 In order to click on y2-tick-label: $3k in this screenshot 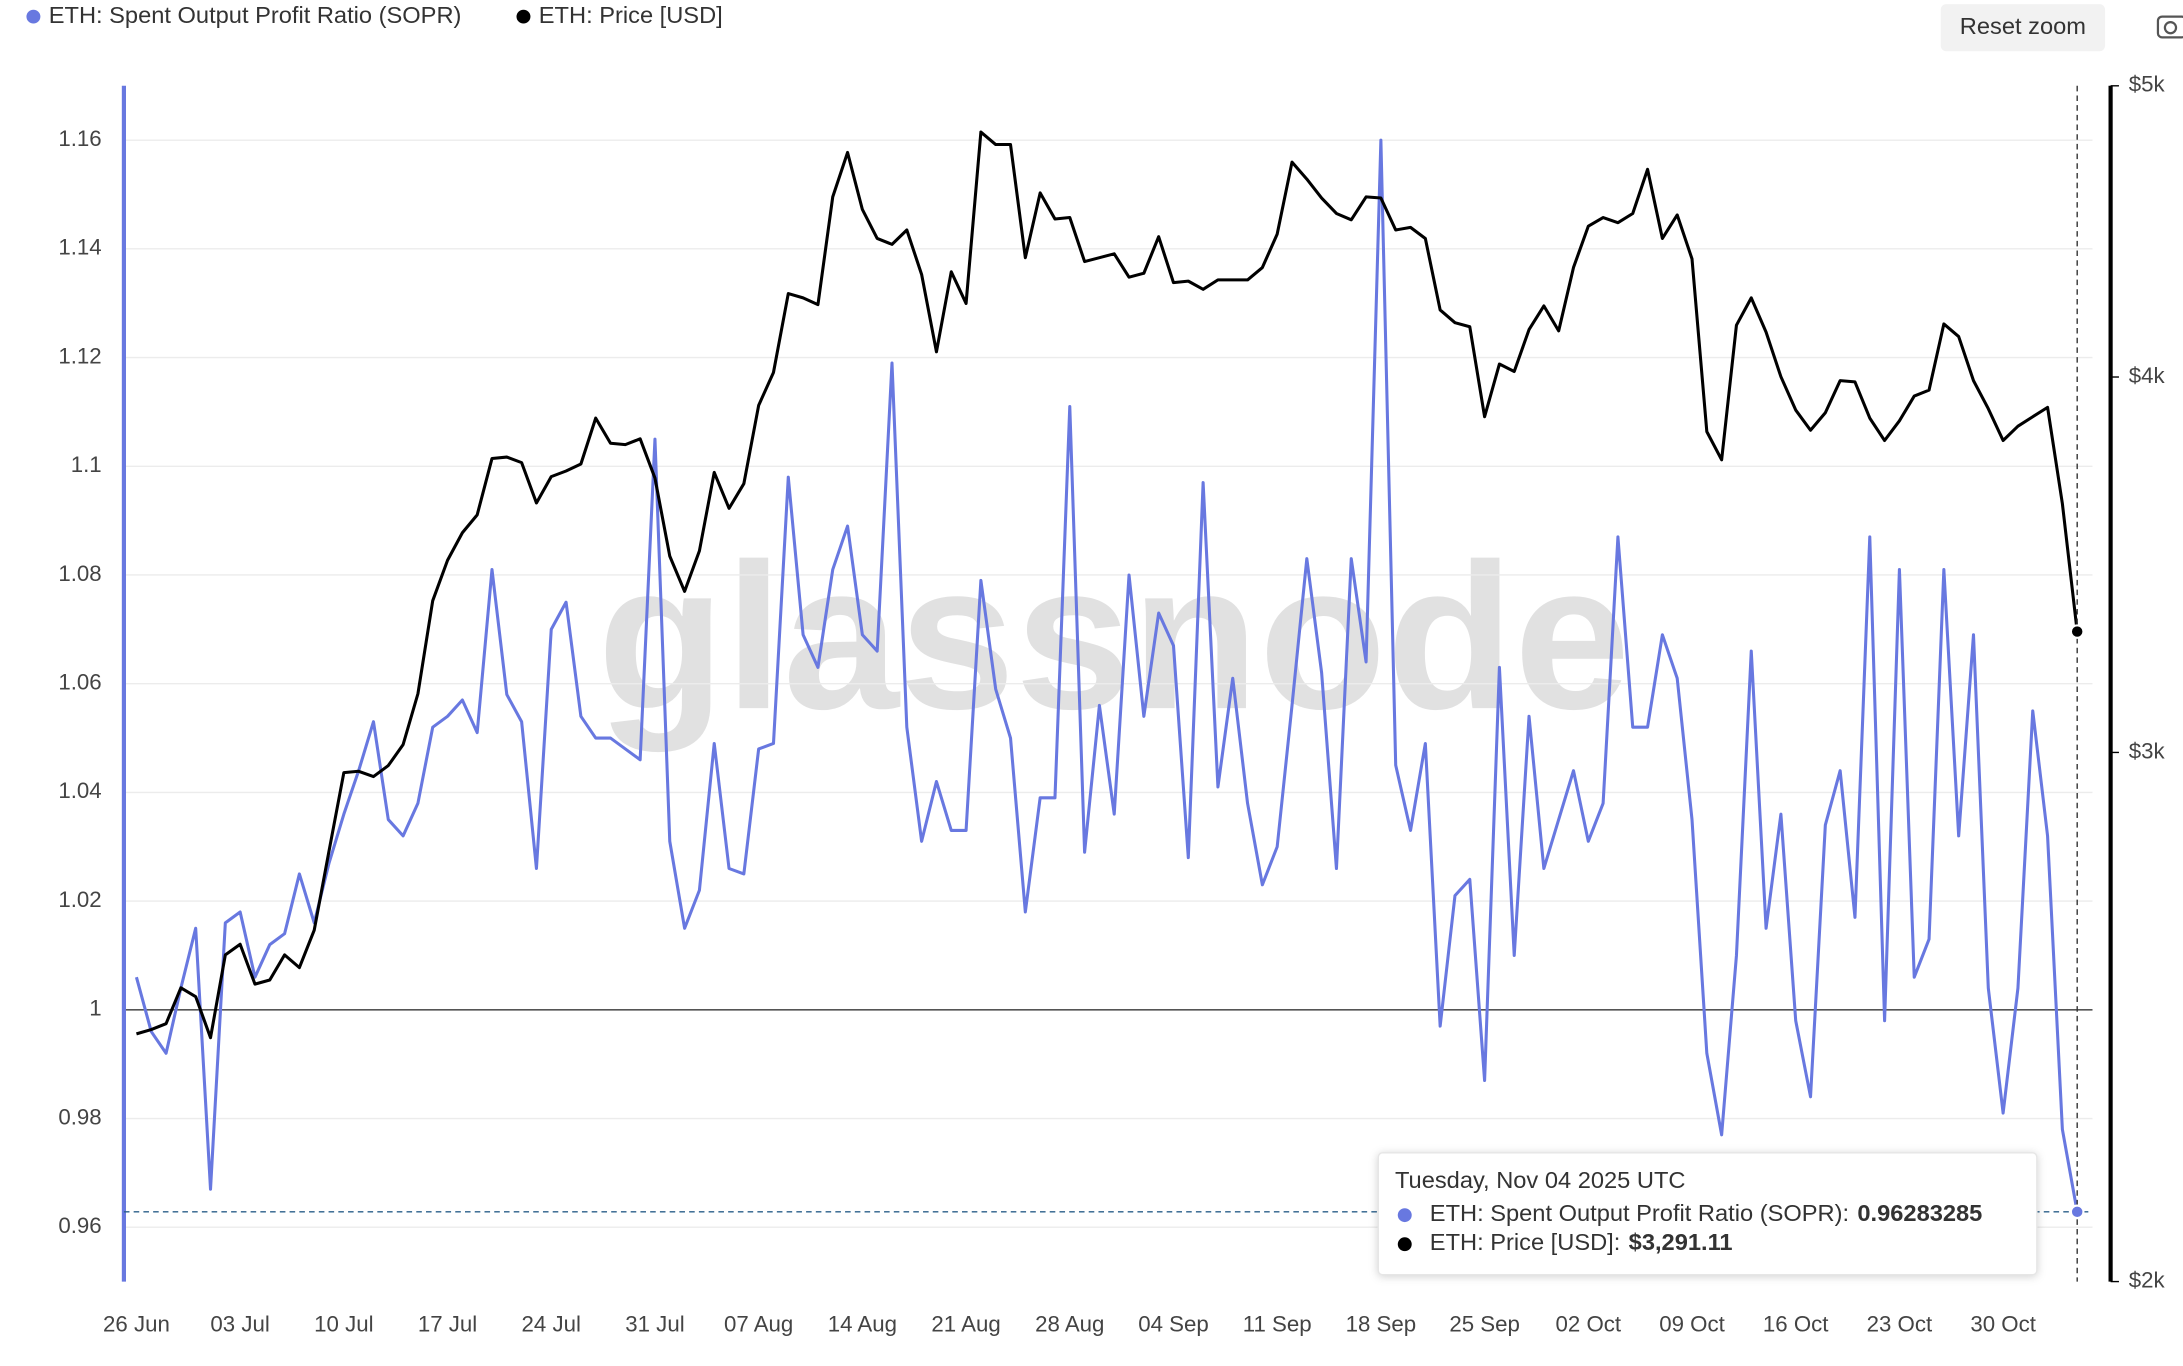, I will do `click(2147, 750)`.